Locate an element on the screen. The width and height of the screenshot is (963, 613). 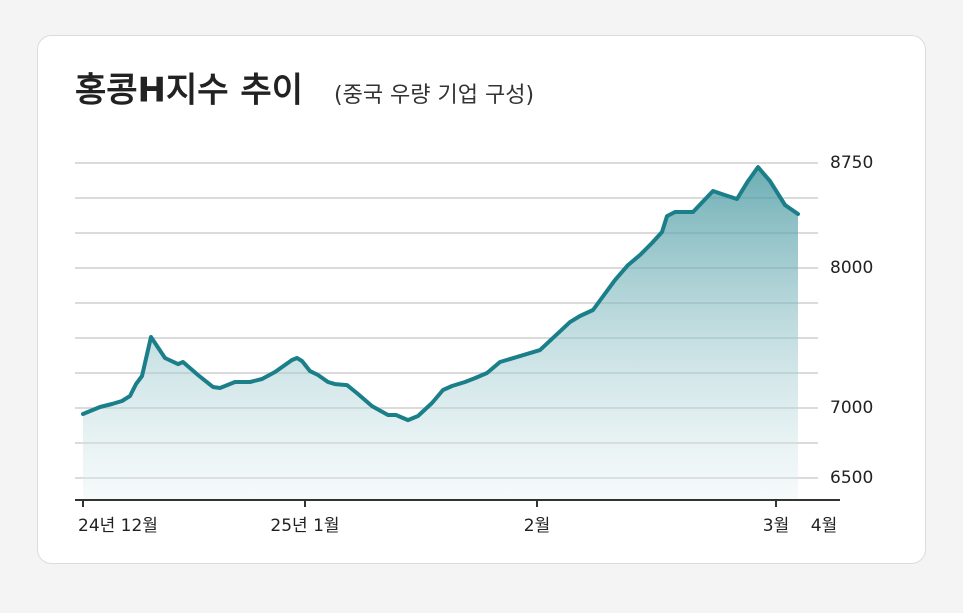
y-tick-label: 6500 is located at coordinates (851, 478).